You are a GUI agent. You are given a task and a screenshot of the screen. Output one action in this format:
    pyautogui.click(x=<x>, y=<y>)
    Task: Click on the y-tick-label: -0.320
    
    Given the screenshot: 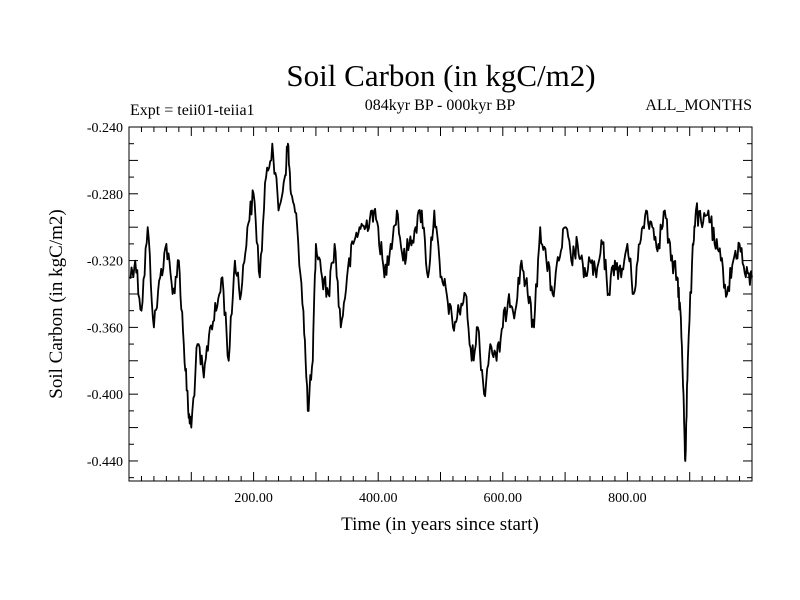 What is the action you would take?
    pyautogui.click(x=105, y=262)
    